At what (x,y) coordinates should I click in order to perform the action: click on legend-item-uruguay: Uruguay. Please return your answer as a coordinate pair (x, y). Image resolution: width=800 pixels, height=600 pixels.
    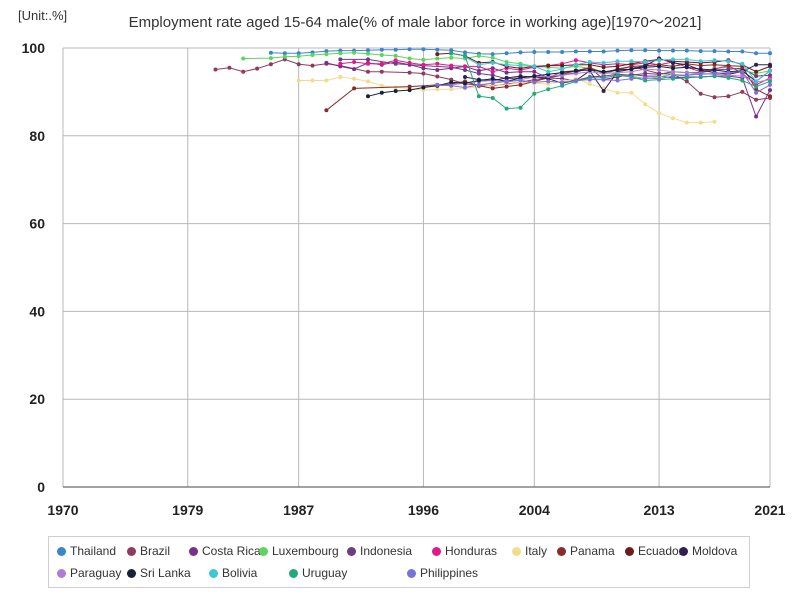
    Looking at the image, I should click on (318, 573).